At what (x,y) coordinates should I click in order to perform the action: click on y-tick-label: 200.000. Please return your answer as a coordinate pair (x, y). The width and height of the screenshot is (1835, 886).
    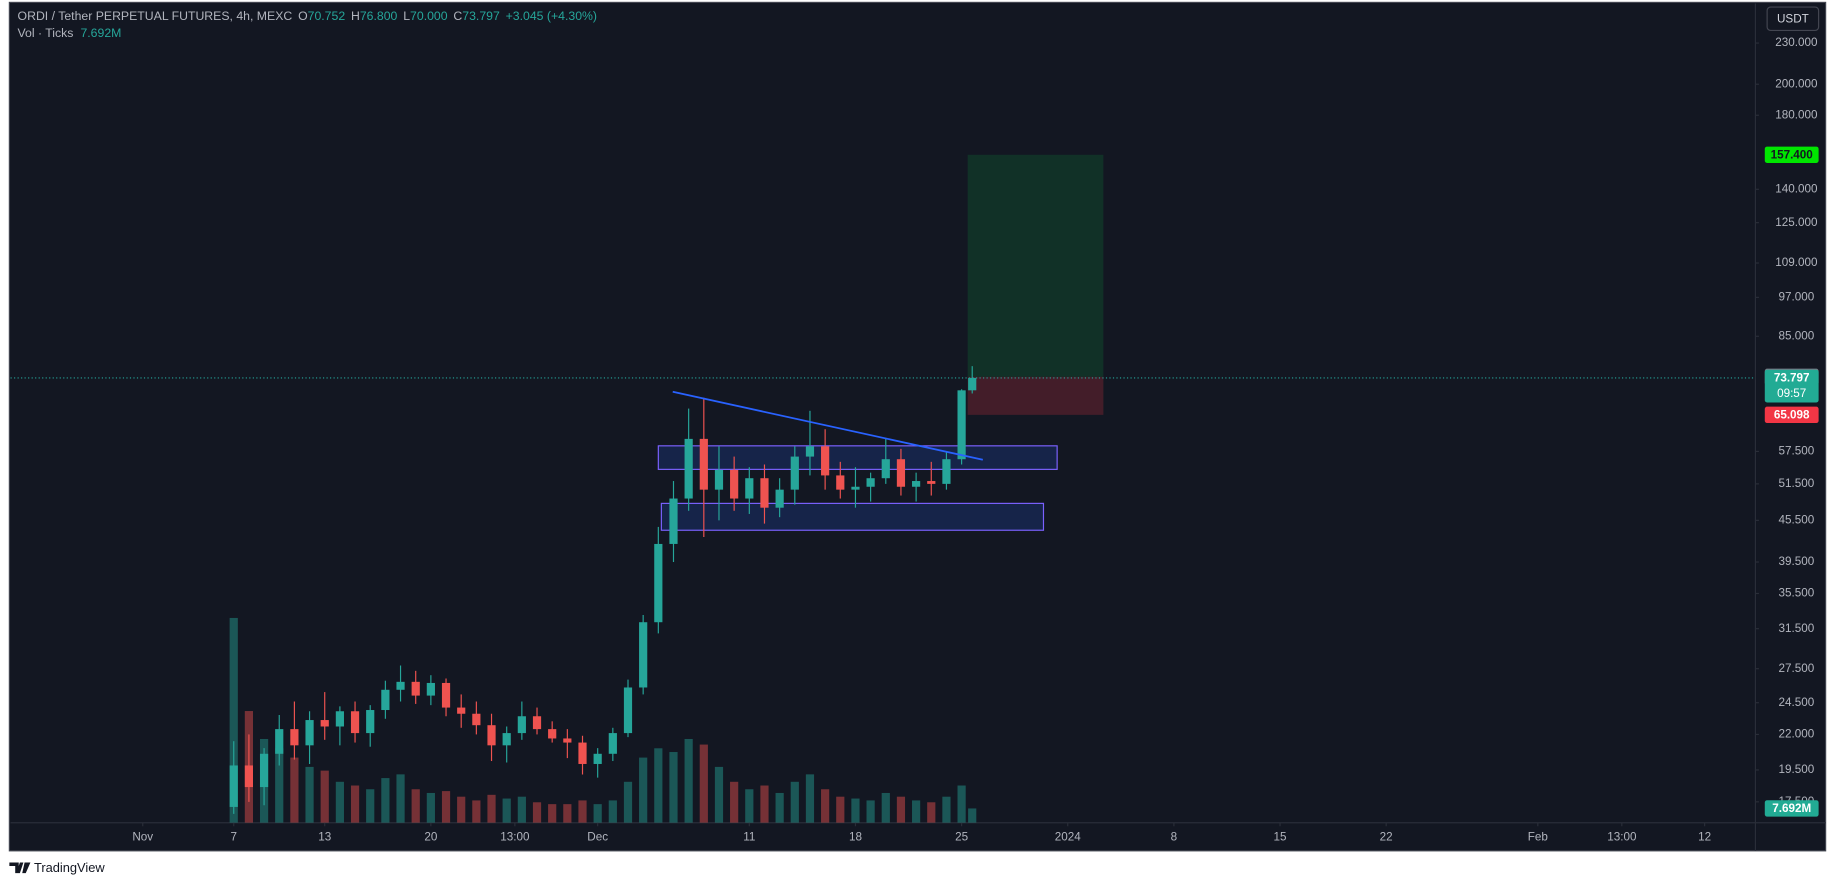
    Looking at the image, I should click on (1796, 83).